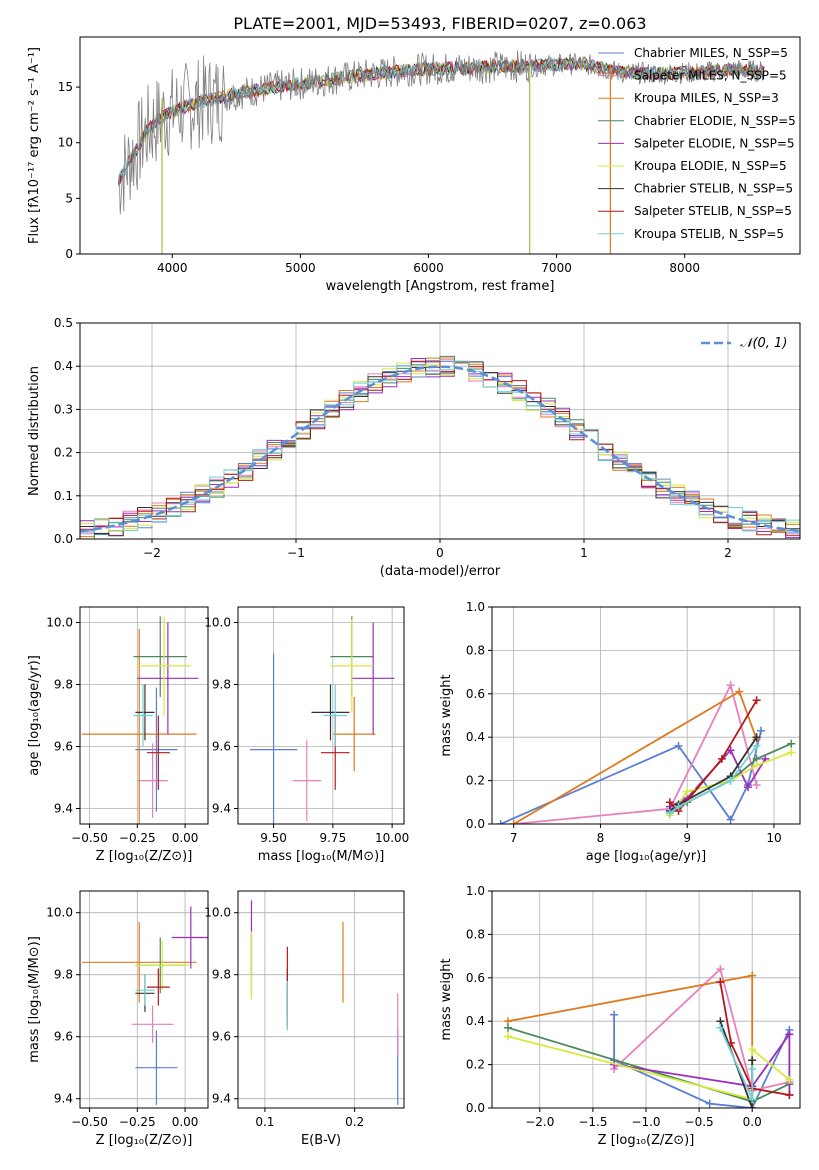  I want to click on y-axis-label: Flux [fλ10⁻¹⁷ erg cm⁻² s⁻¹ A⁻¹], so click(34, 145).